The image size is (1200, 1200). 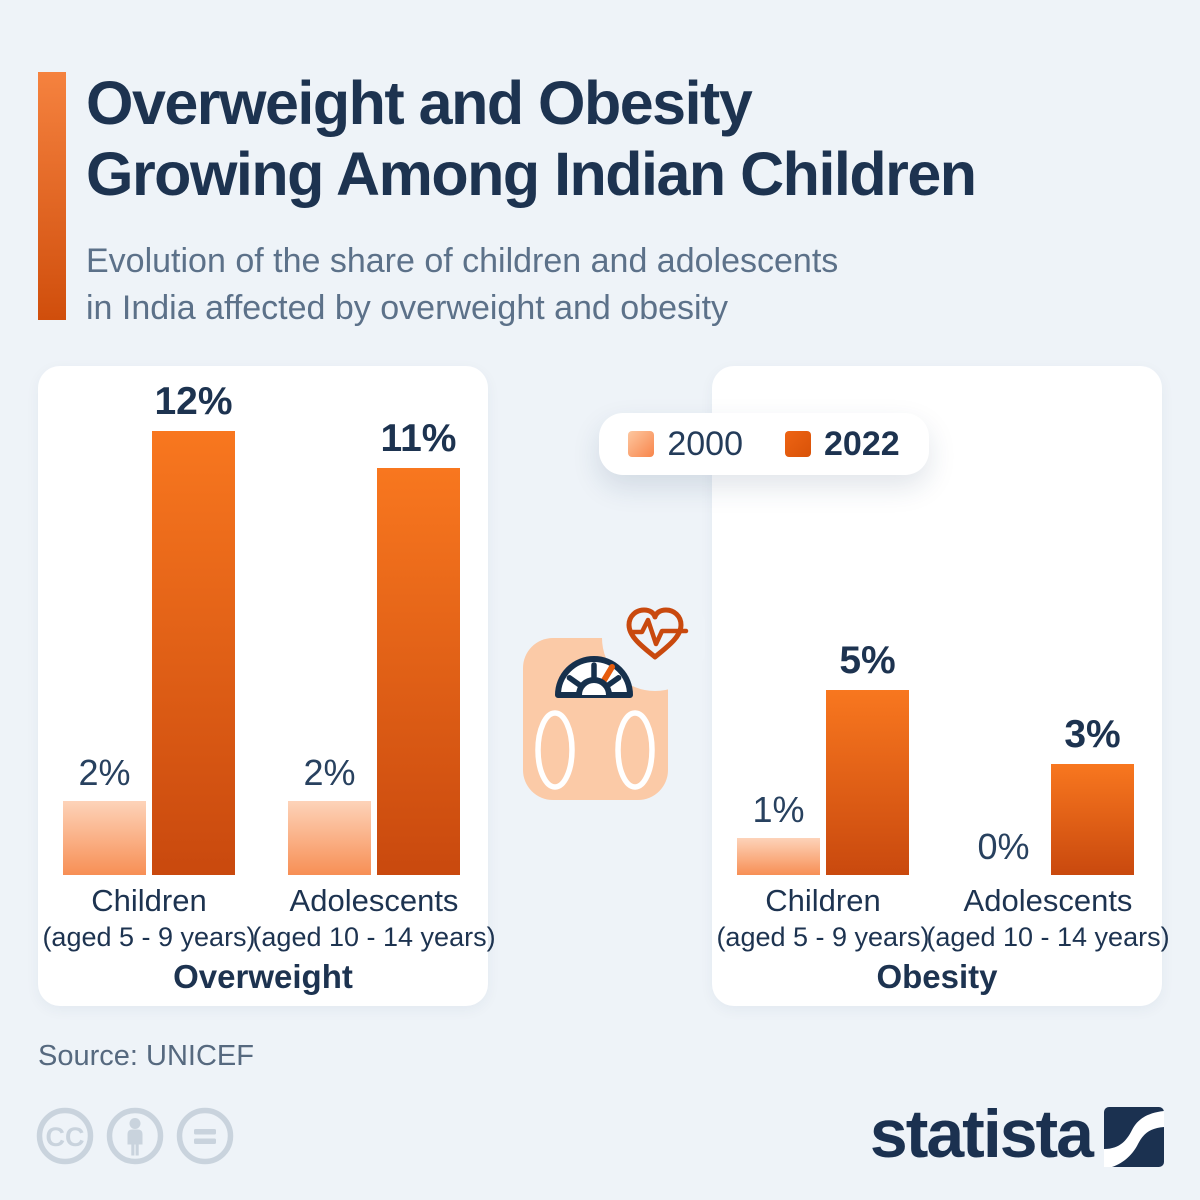 I want to click on bar-slot: 12%, so click(x=193, y=627).